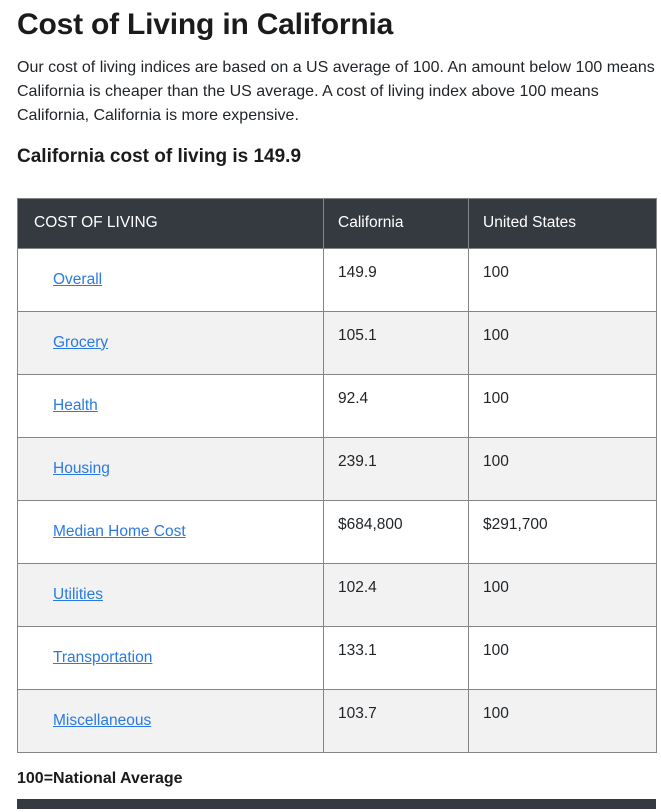 This screenshot has width=661, height=812. What do you see at coordinates (396, 279) in the screenshot?
I see `california-value: 149.9` at bounding box center [396, 279].